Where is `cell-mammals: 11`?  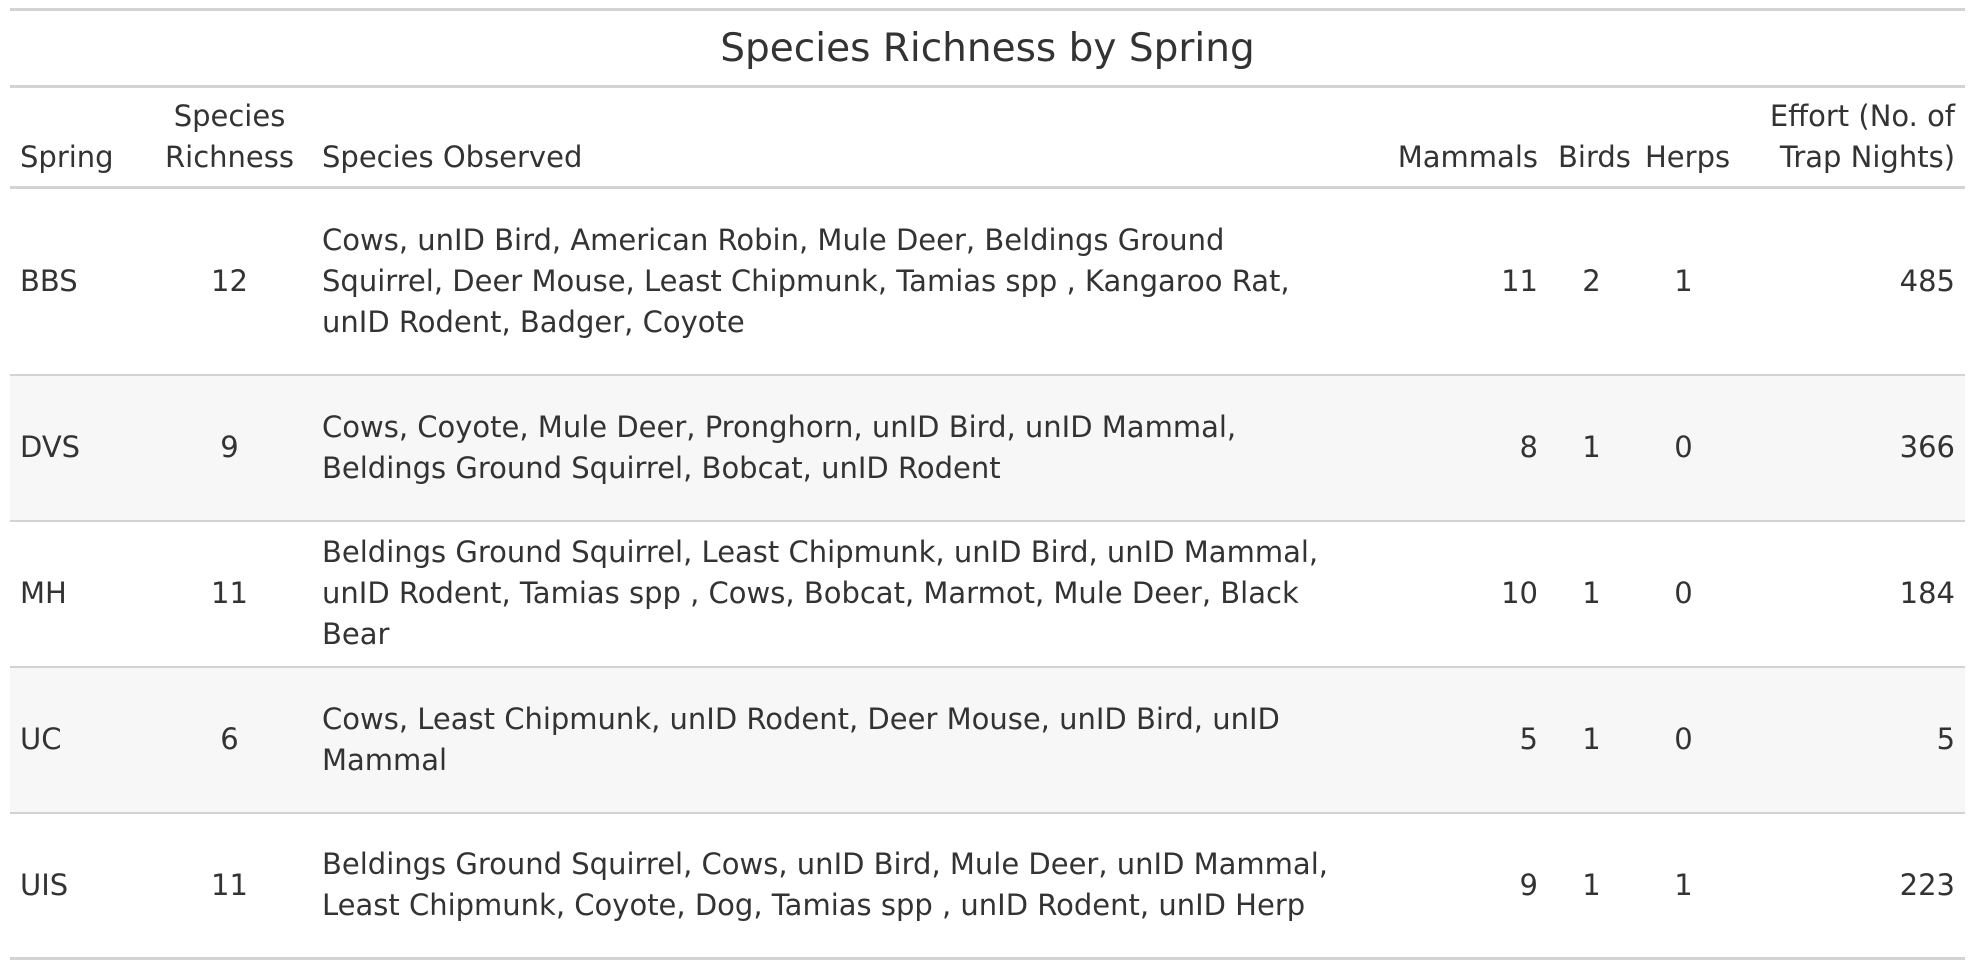
cell-mammals: 11 is located at coordinates (1519, 280).